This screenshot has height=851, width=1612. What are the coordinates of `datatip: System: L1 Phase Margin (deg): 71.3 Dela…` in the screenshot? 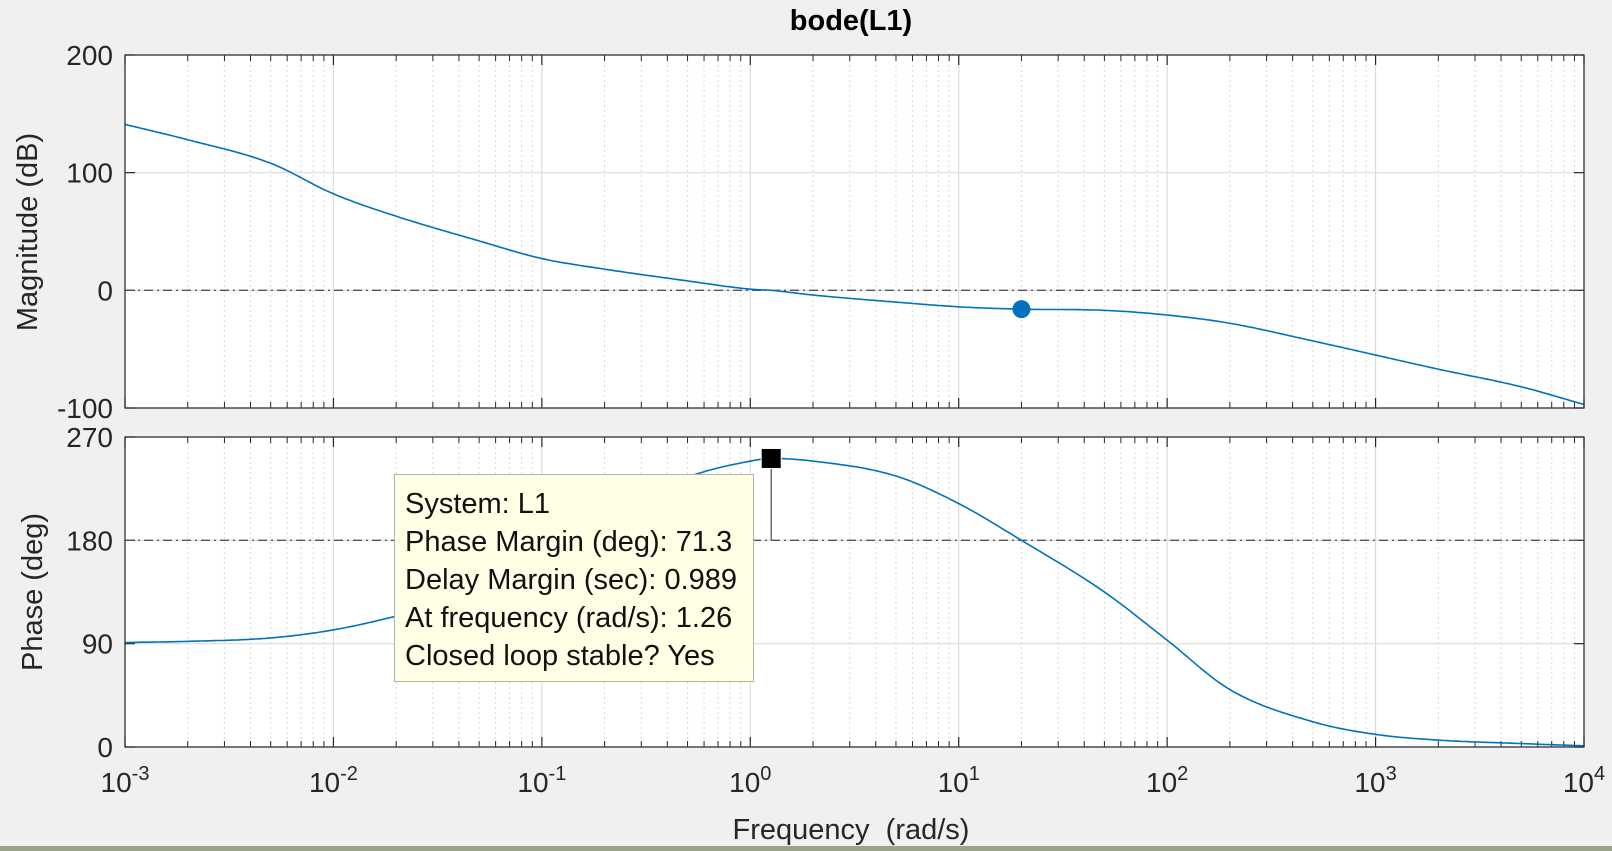 It's located at (574, 578).